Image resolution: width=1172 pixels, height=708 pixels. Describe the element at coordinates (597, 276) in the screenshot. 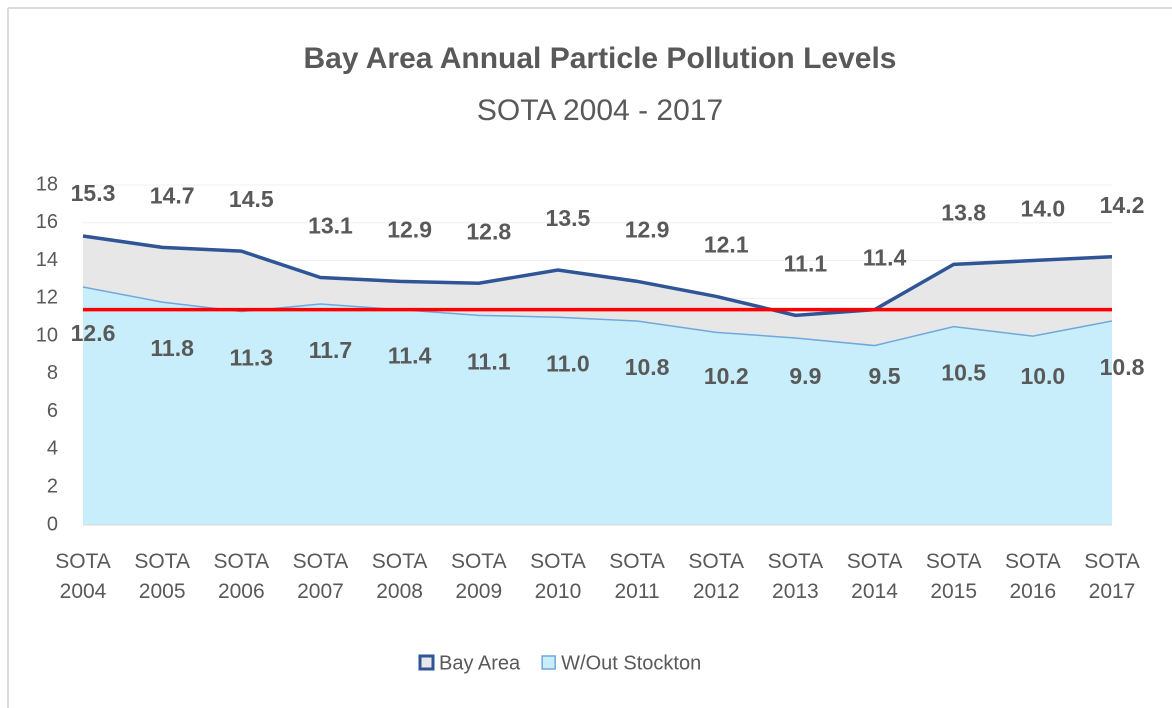

I see `line` at that location.